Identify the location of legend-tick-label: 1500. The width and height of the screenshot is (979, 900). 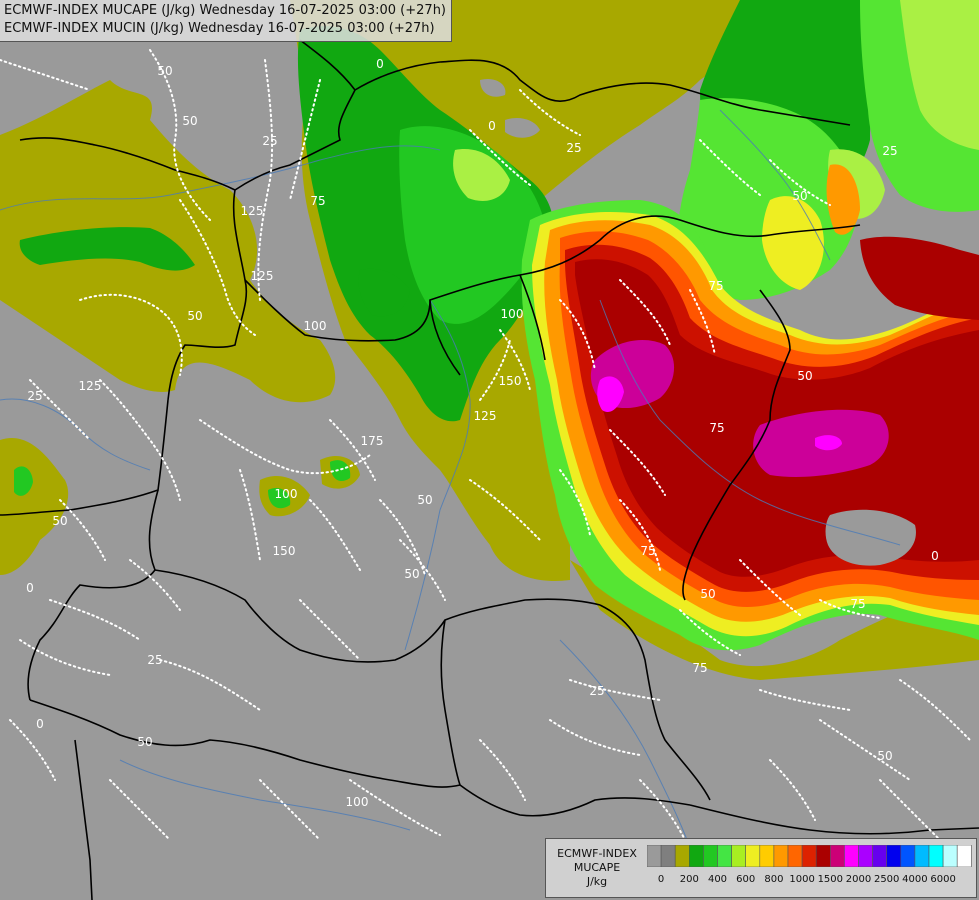
(830, 879).